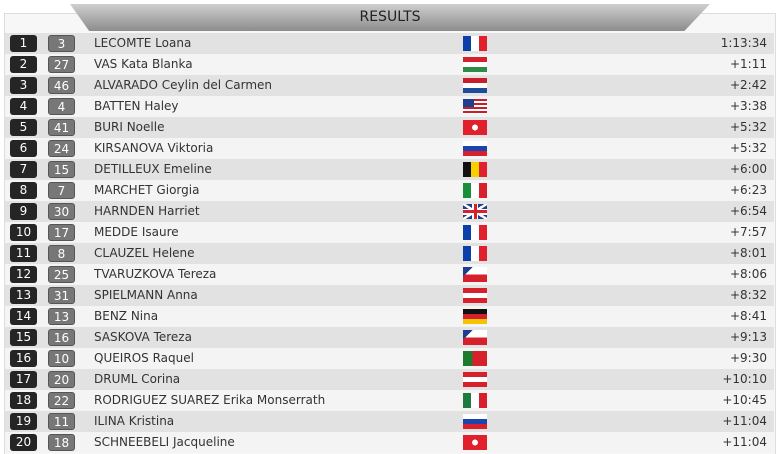 The width and height of the screenshot is (778, 454). What do you see at coordinates (389, 190) in the screenshot?
I see `table-row: 8 7 MARCHET Giorgia +6:23` at bounding box center [389, 190].